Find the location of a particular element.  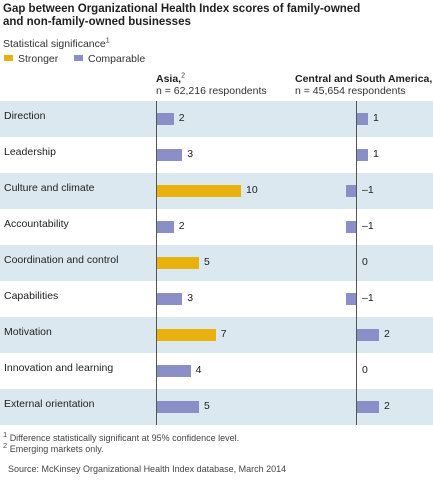

legend-title-text: Statistical significance is located at coordinates (54, 44).